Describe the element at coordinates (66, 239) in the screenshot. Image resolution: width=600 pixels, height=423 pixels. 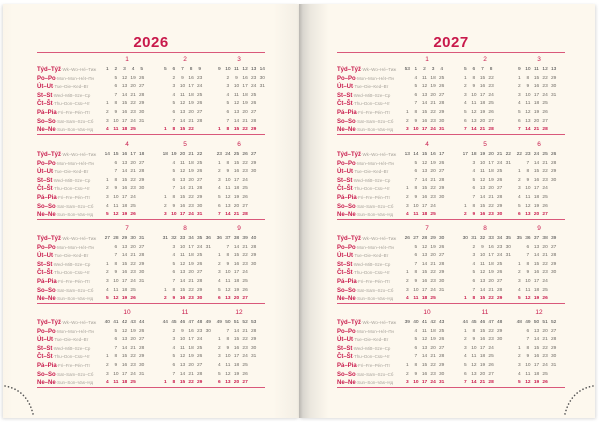
I see `row-label: Týd–Týž·Wk–Wo–Hé–Тиж` at that location.